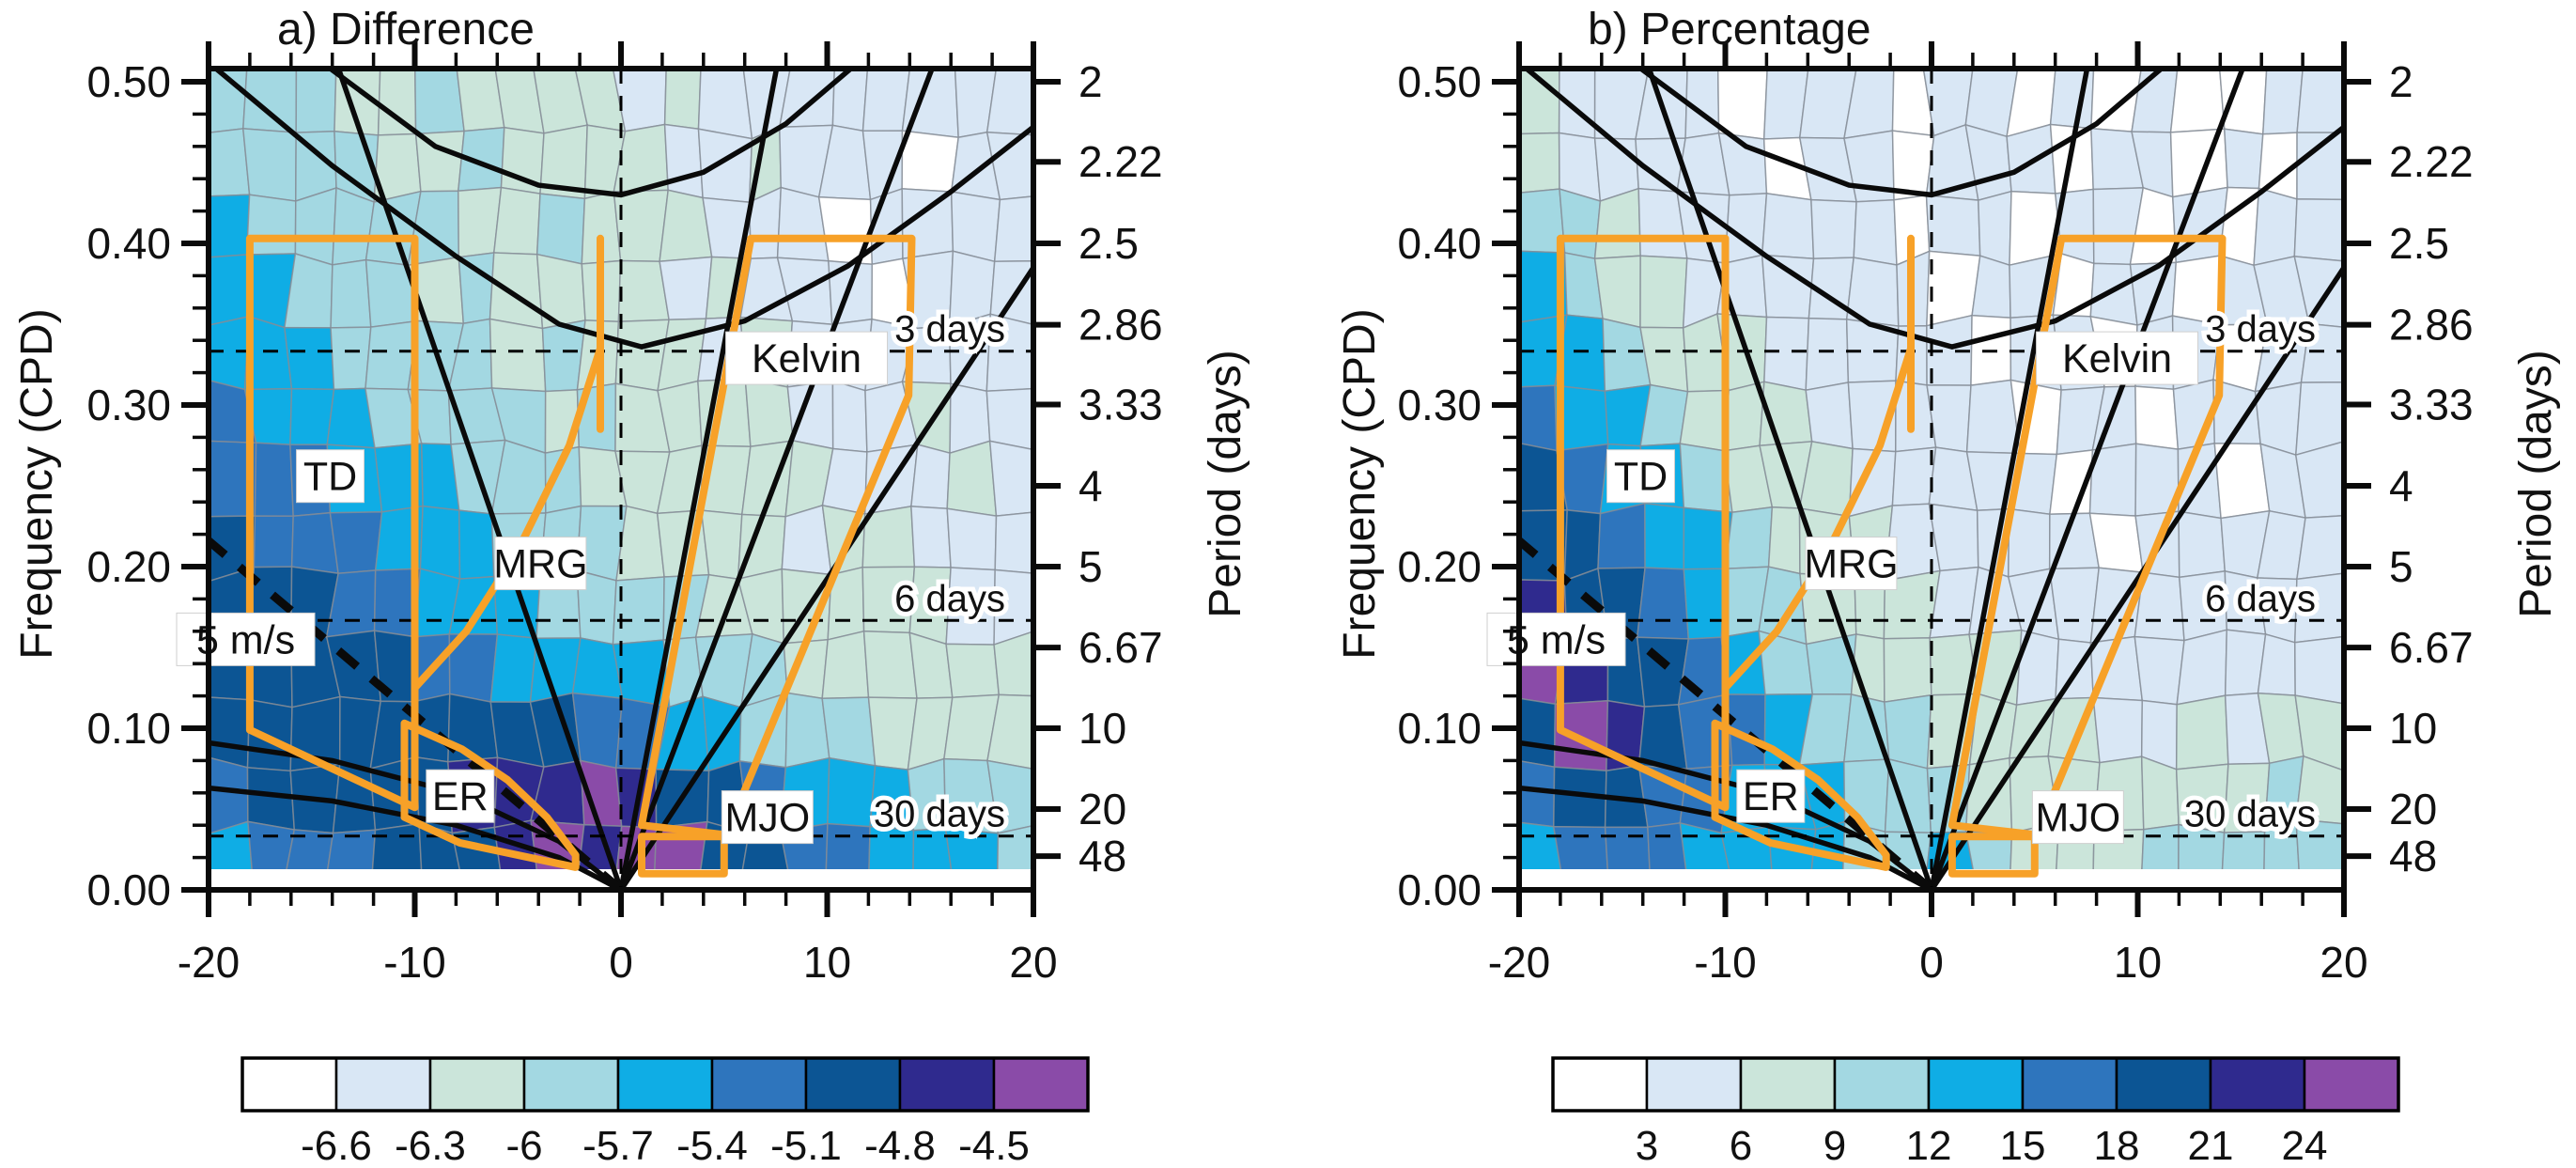  What do you see at coordinates (2536, 484) in the screenshot?
I see `panel-b-y2axis-label: Period (days)` at bounding box center [2536, 484].